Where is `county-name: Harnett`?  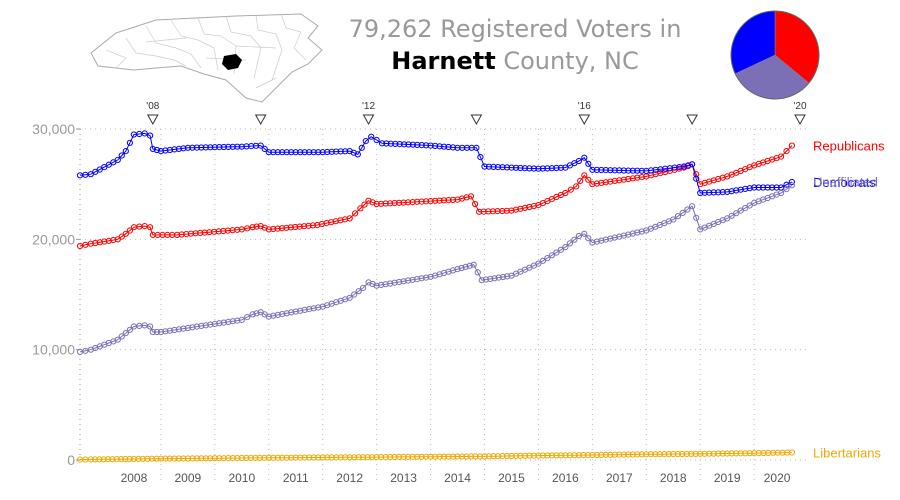
county-name: Harnett is located at coordinates (443, 61).